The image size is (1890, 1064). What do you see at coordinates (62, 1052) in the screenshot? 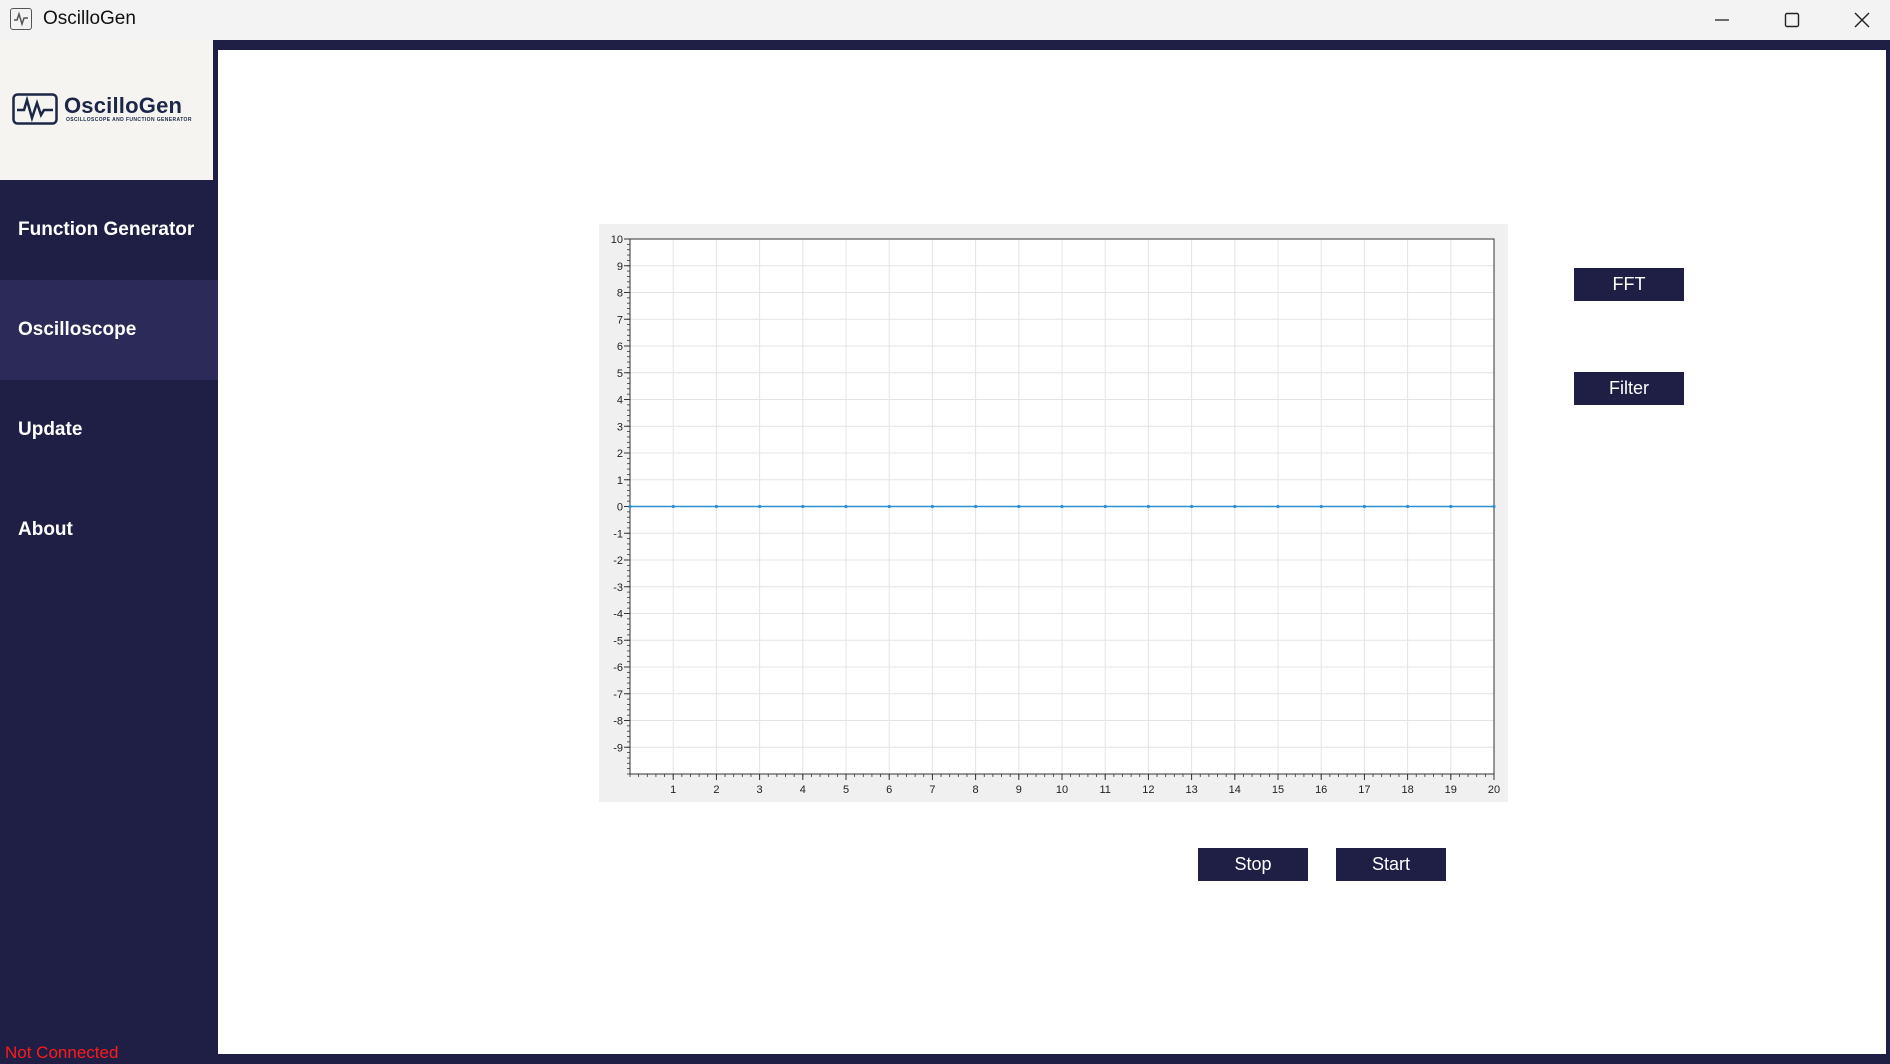
I see `connection-status: Not Connected` at bounding box center [62, 1052].